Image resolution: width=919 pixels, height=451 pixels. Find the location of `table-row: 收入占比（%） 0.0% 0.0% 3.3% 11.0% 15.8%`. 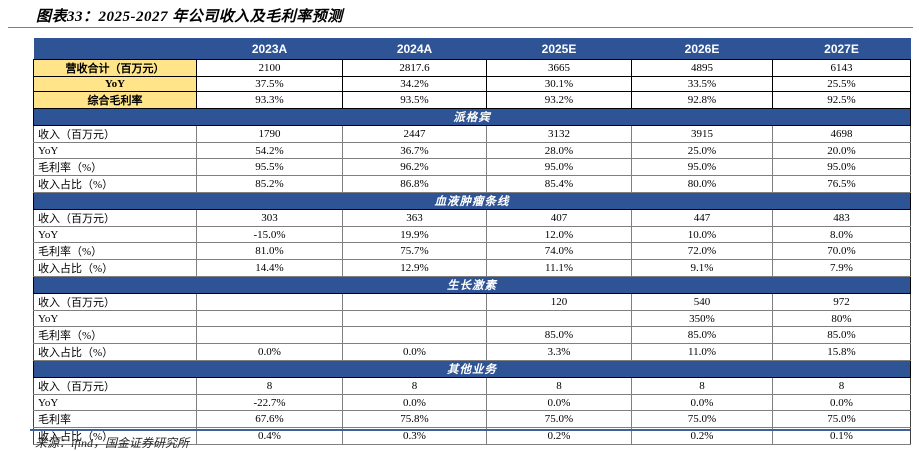

table-row: 收入占比（%） 0.0% 0.0% 3.3% 11.0% 15.8% is located at coordinates (472, 352).